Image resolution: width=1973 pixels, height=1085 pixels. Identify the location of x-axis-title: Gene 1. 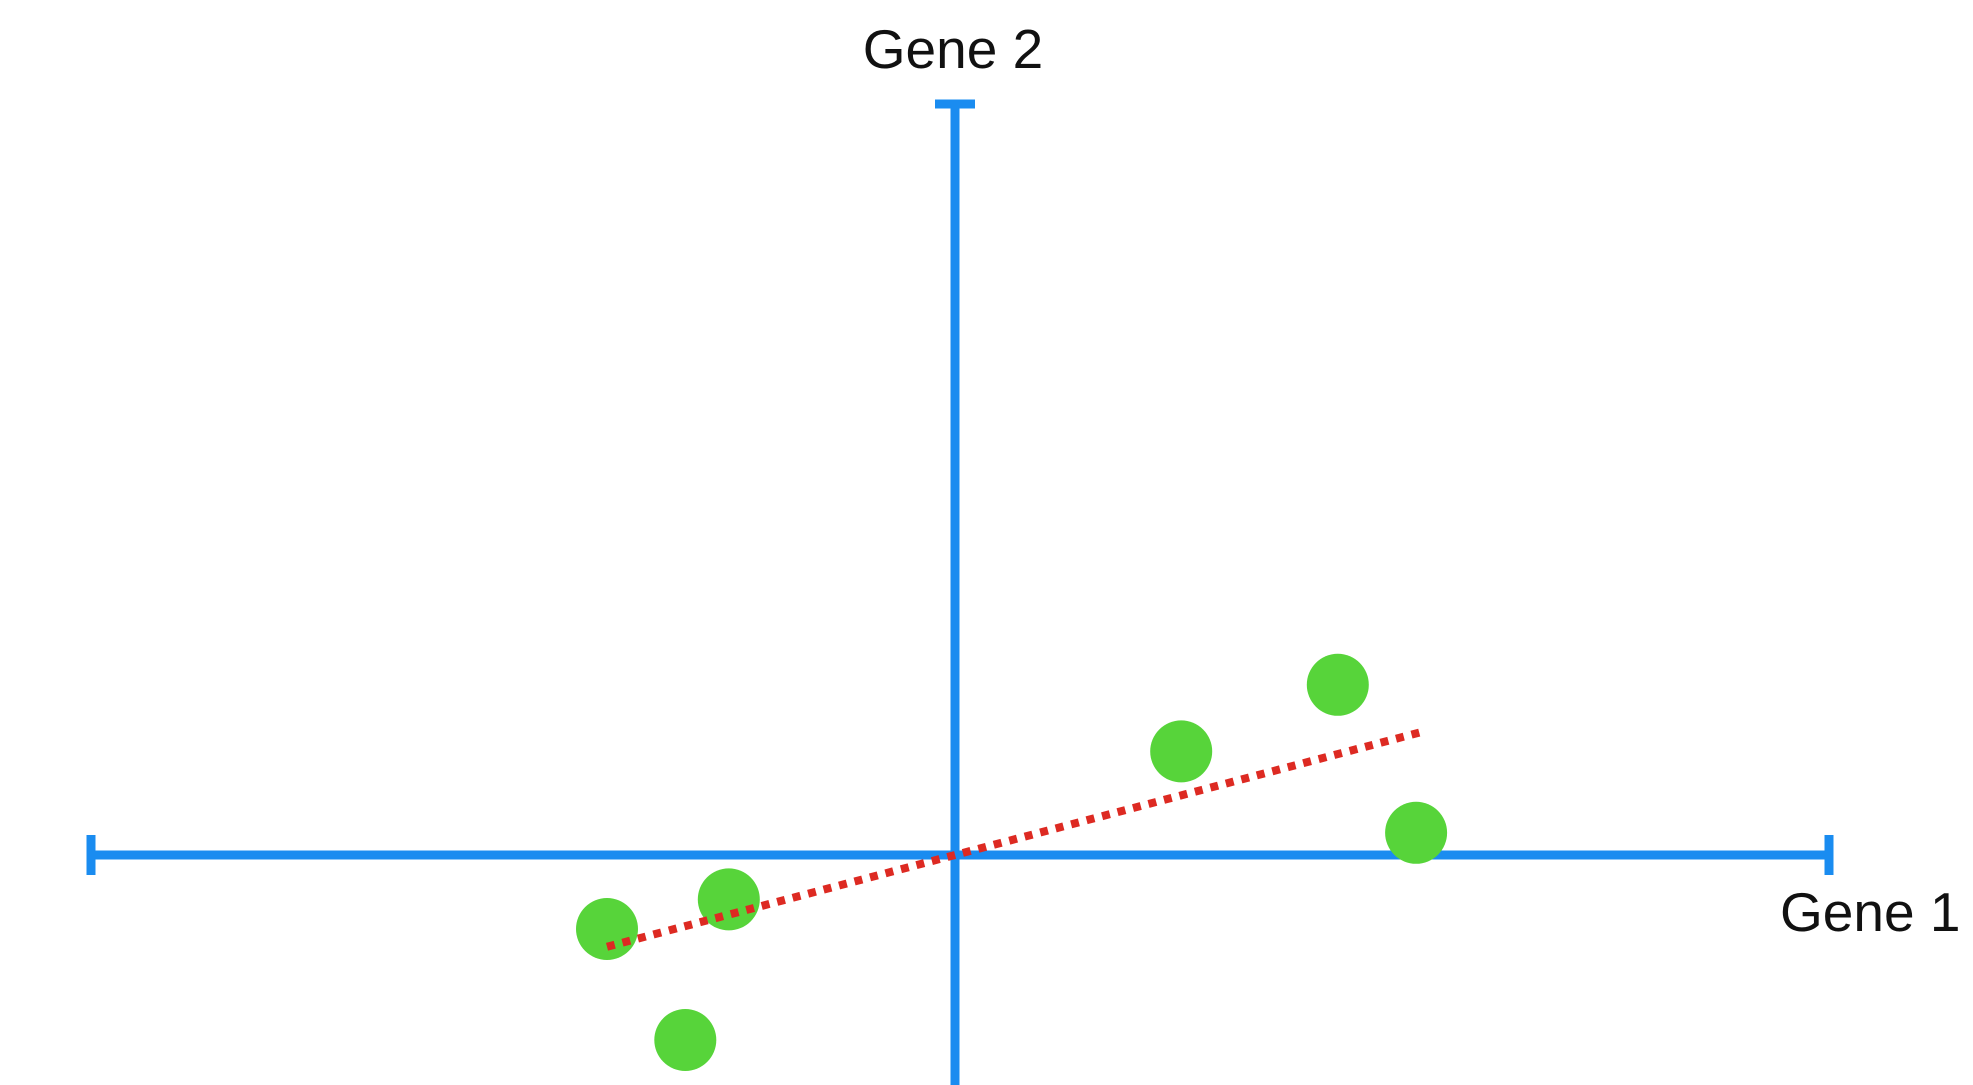
(1870, 912).